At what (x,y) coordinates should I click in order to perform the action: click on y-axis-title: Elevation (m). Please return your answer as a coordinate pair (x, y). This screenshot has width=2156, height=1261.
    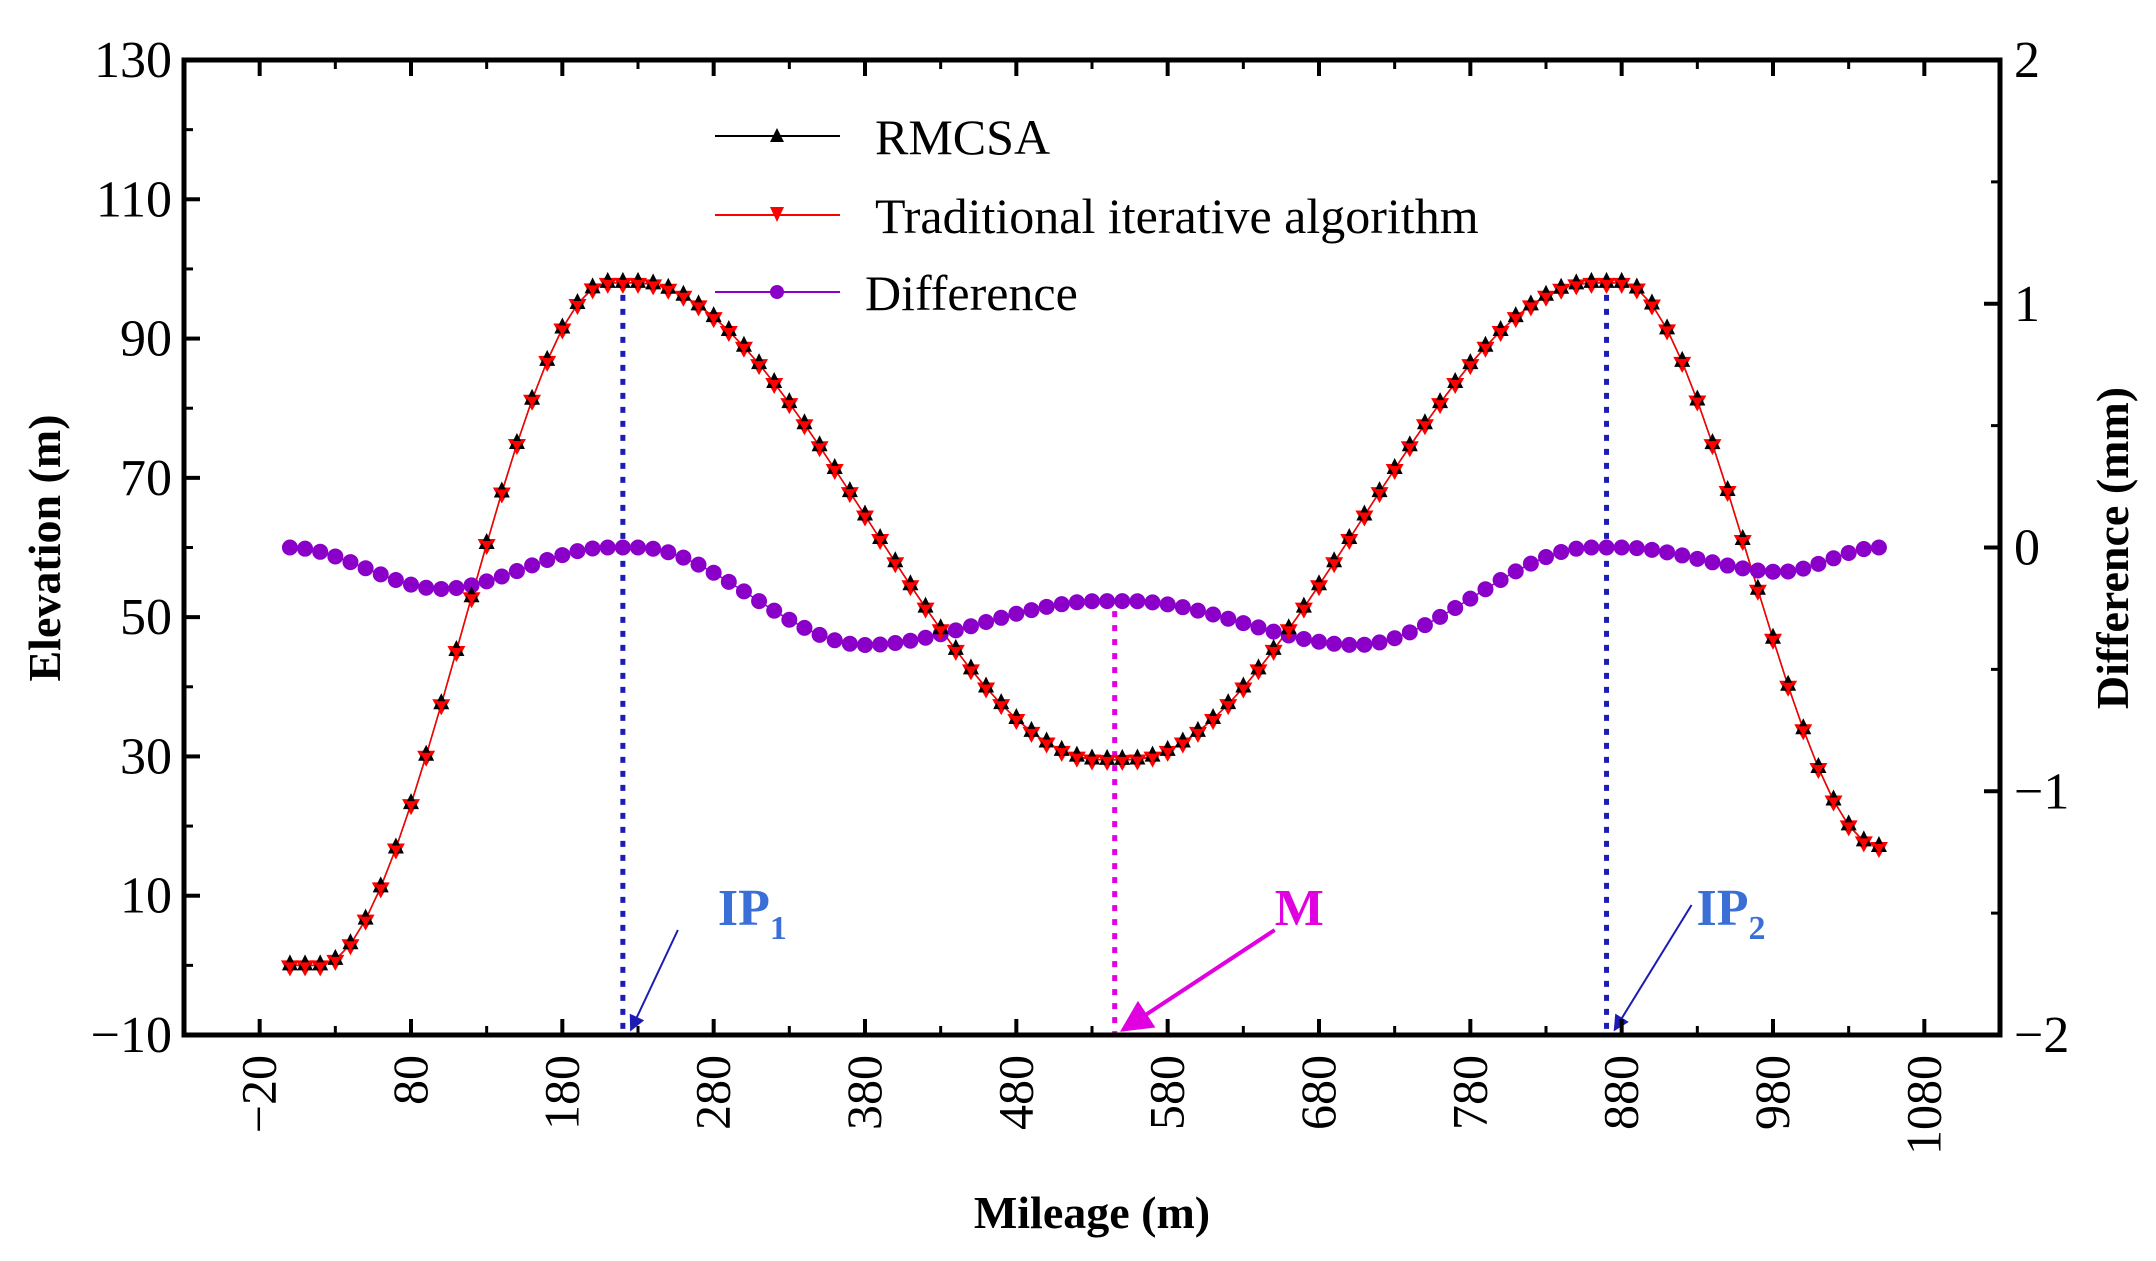
    Looking at the image, I should click on (44, 547).